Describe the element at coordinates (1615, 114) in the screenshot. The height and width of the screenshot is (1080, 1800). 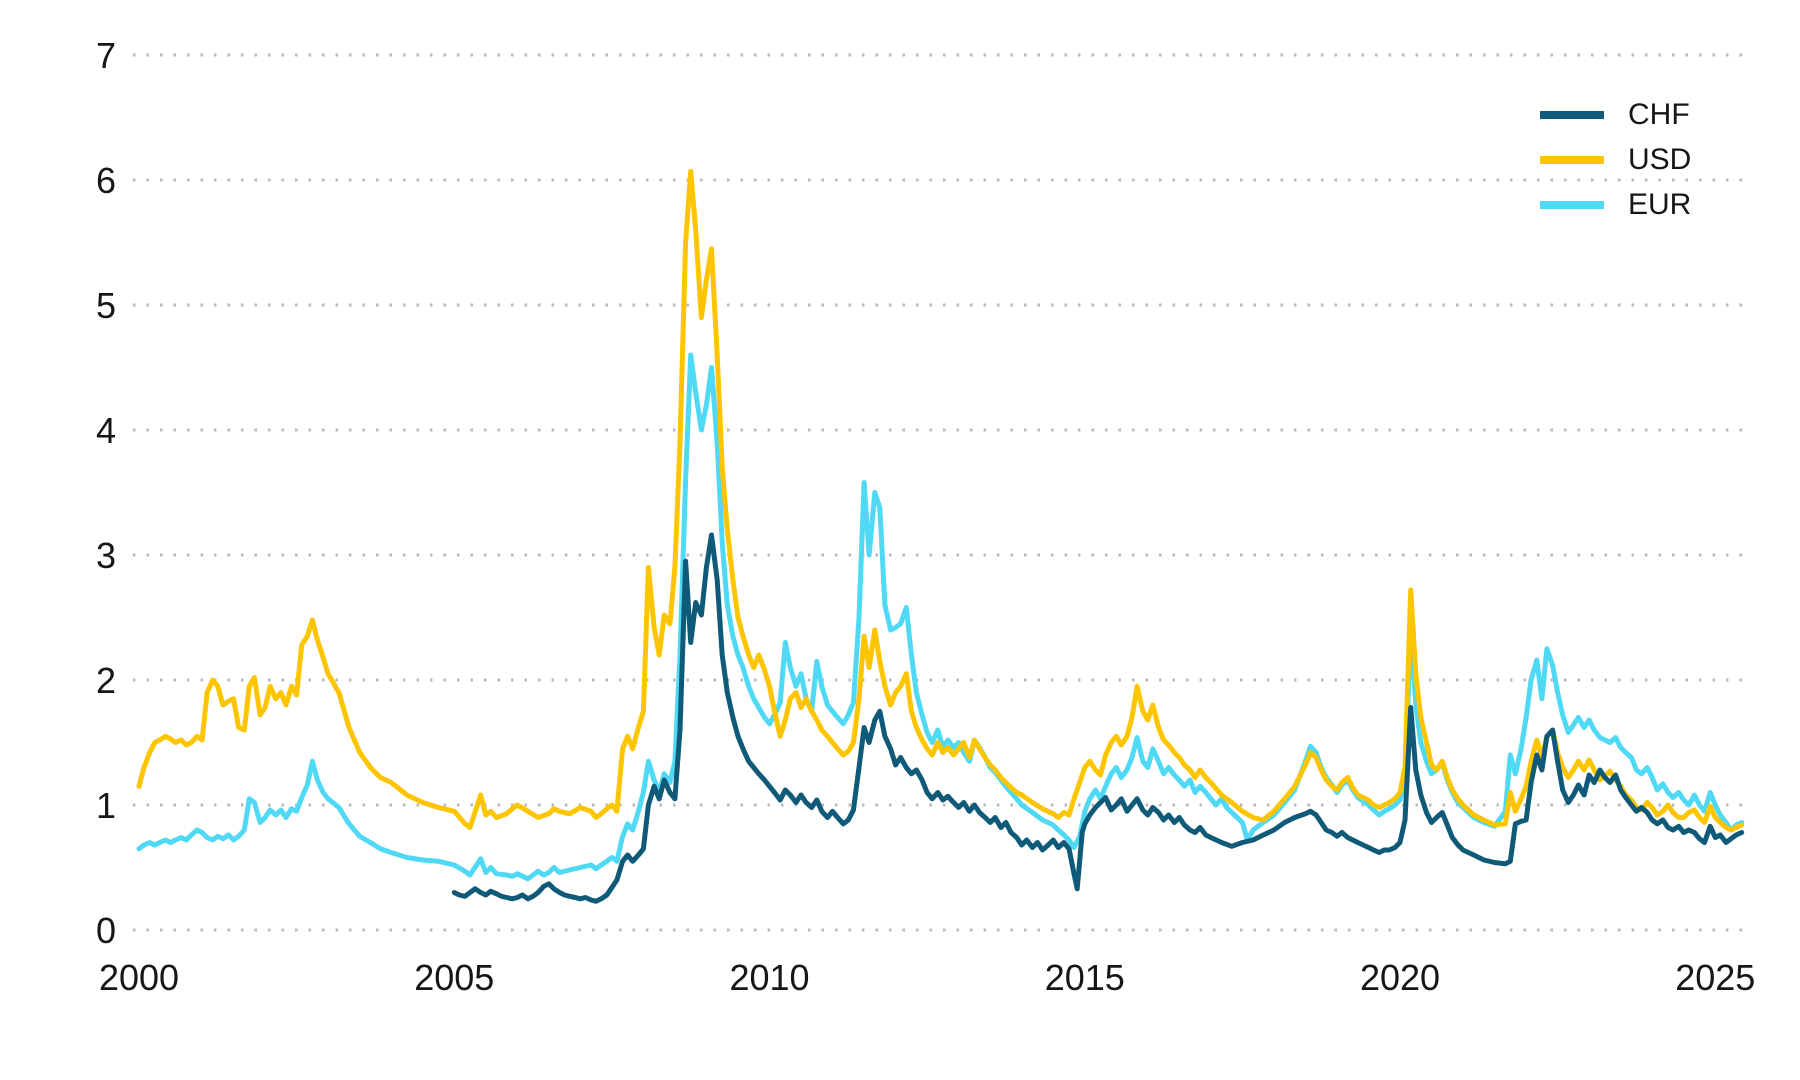
I see `legend-item-chf: CHF` at that location.